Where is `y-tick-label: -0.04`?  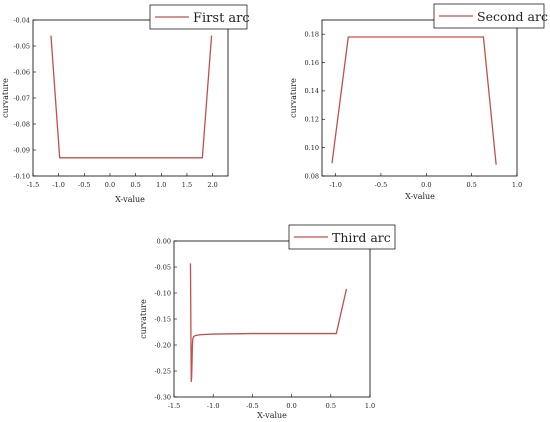 y-tick-label: -0.04 is located at coordinates (21, 20).